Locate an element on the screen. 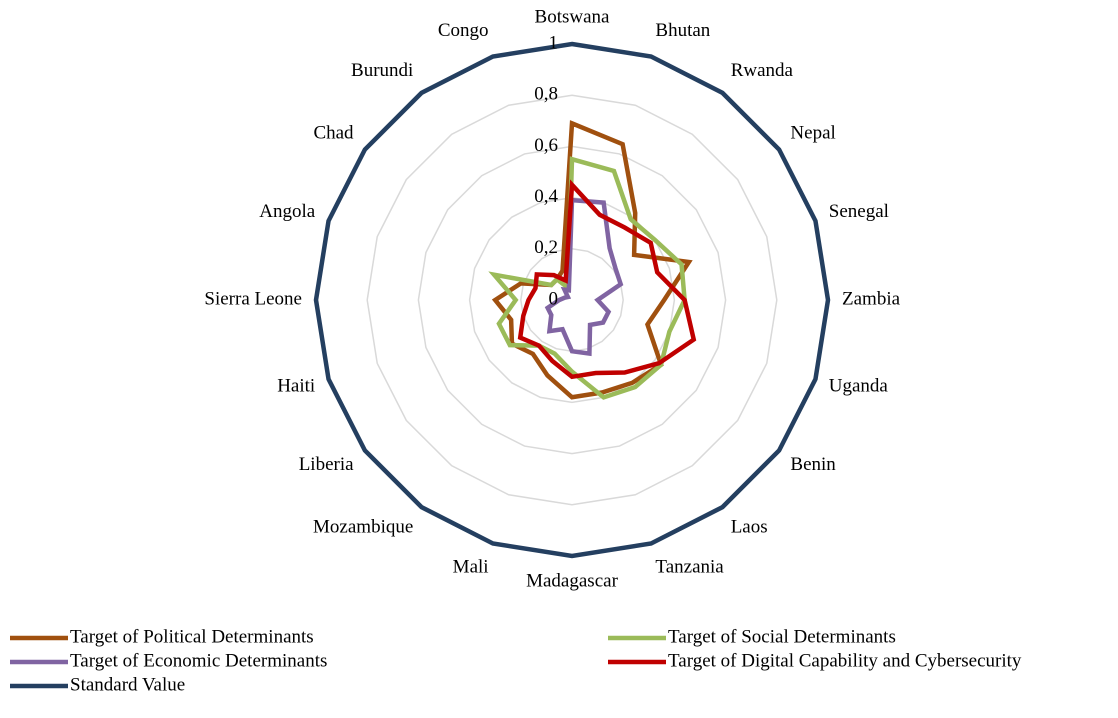 The height and width of the screenshot is (718, 1118). grid-ring is located at coordinates (572, 300).